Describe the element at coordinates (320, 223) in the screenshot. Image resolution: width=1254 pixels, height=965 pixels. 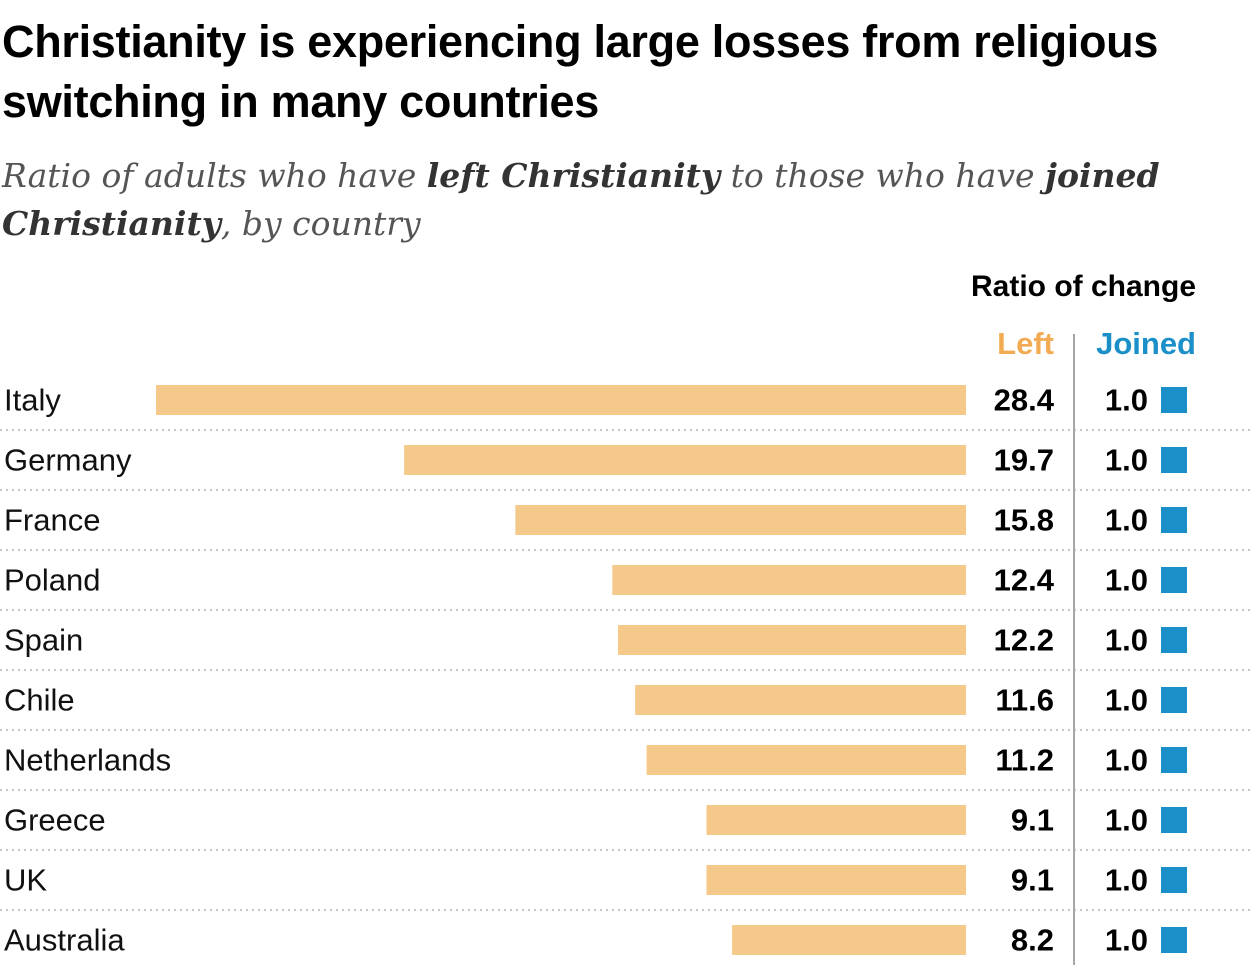
I see `subtitle-part-3: , by country` at that location.